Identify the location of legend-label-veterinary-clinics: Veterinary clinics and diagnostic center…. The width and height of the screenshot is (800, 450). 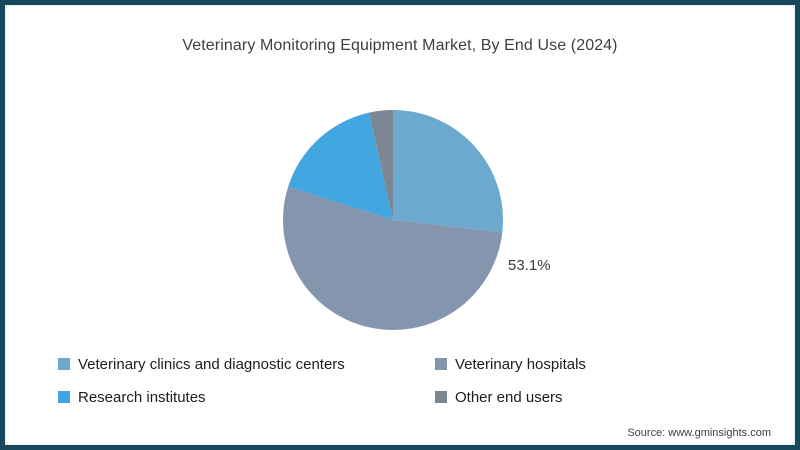
(211, 364).